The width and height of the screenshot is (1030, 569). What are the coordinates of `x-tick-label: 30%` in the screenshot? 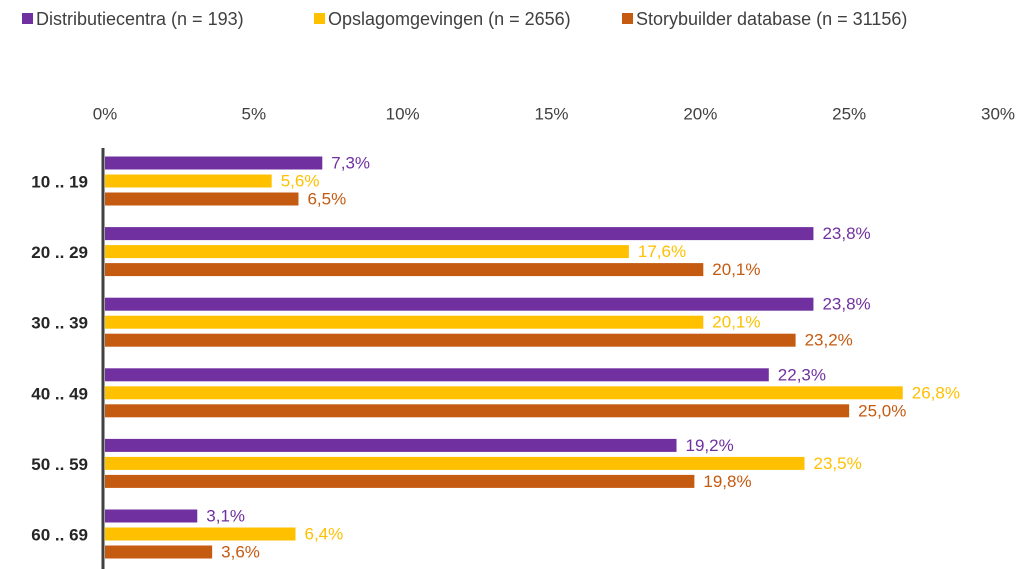 It's located at (998, 113).